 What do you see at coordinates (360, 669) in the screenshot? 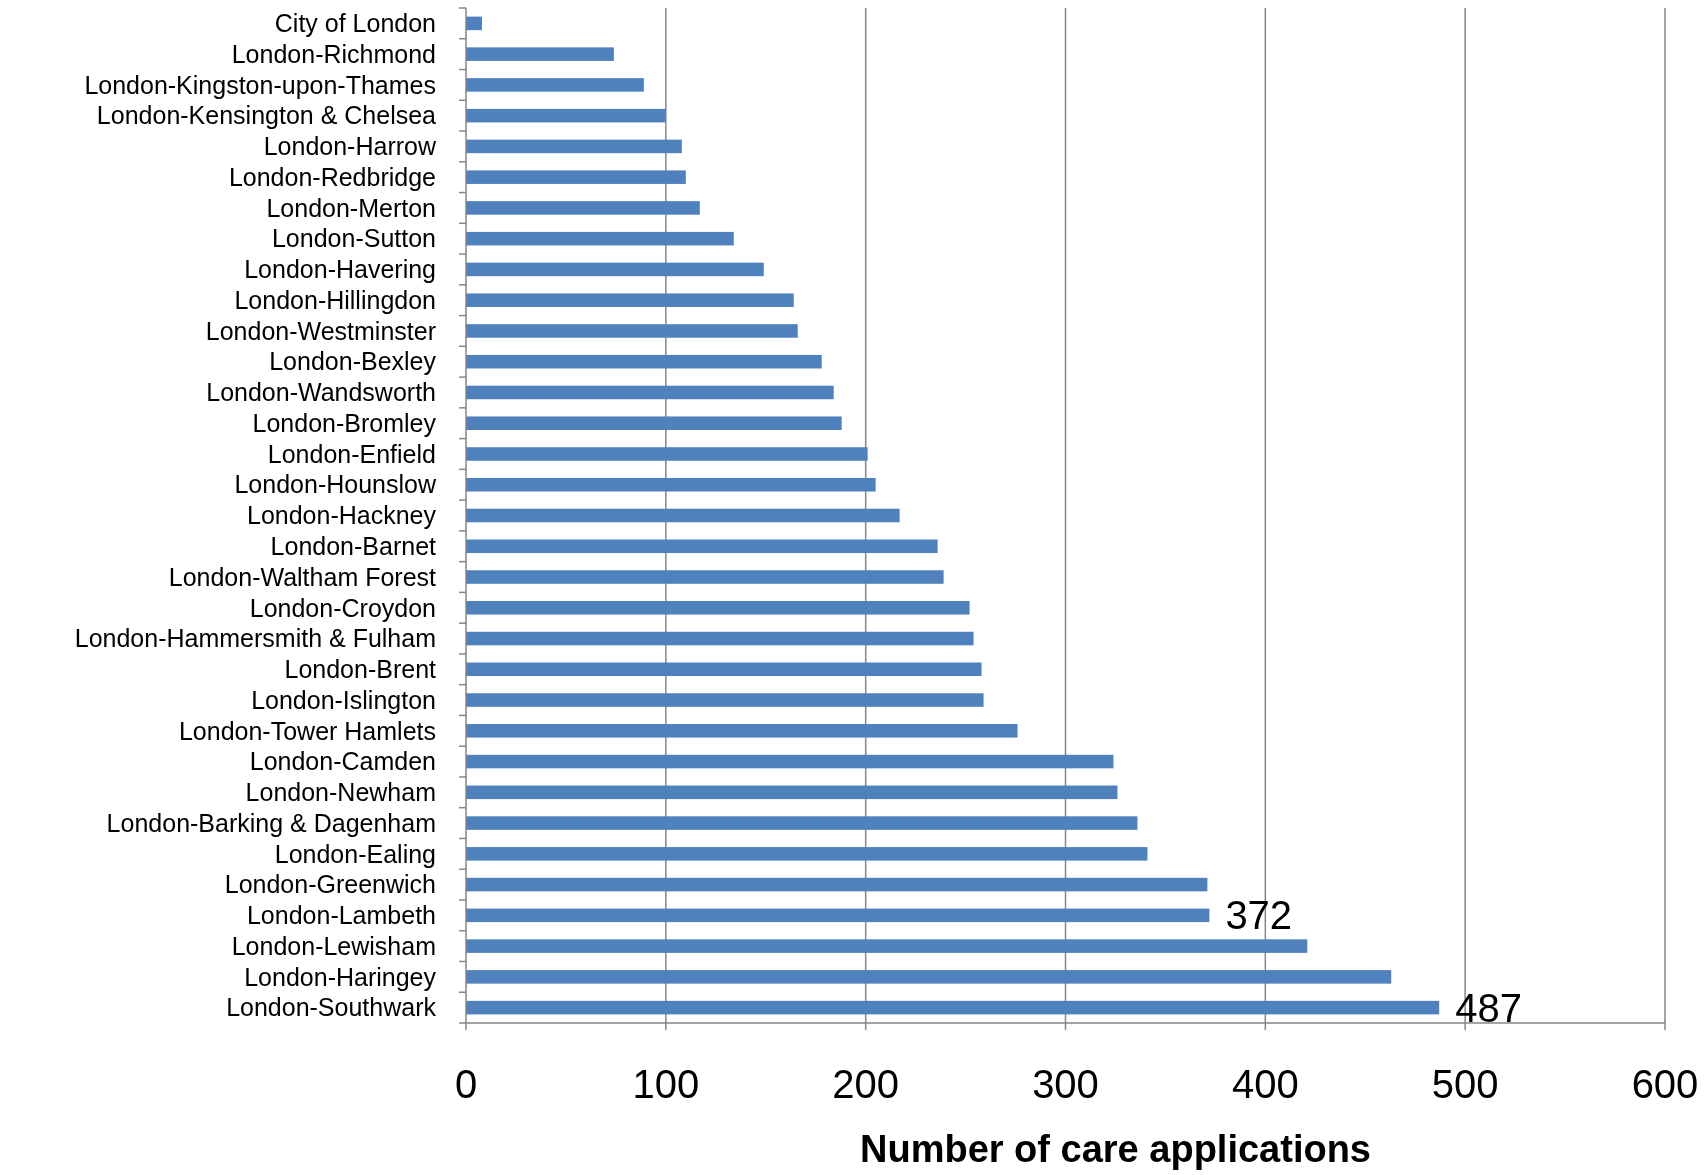
I see `y-tick-label: London-Brent` at bounding box center [360, 669].